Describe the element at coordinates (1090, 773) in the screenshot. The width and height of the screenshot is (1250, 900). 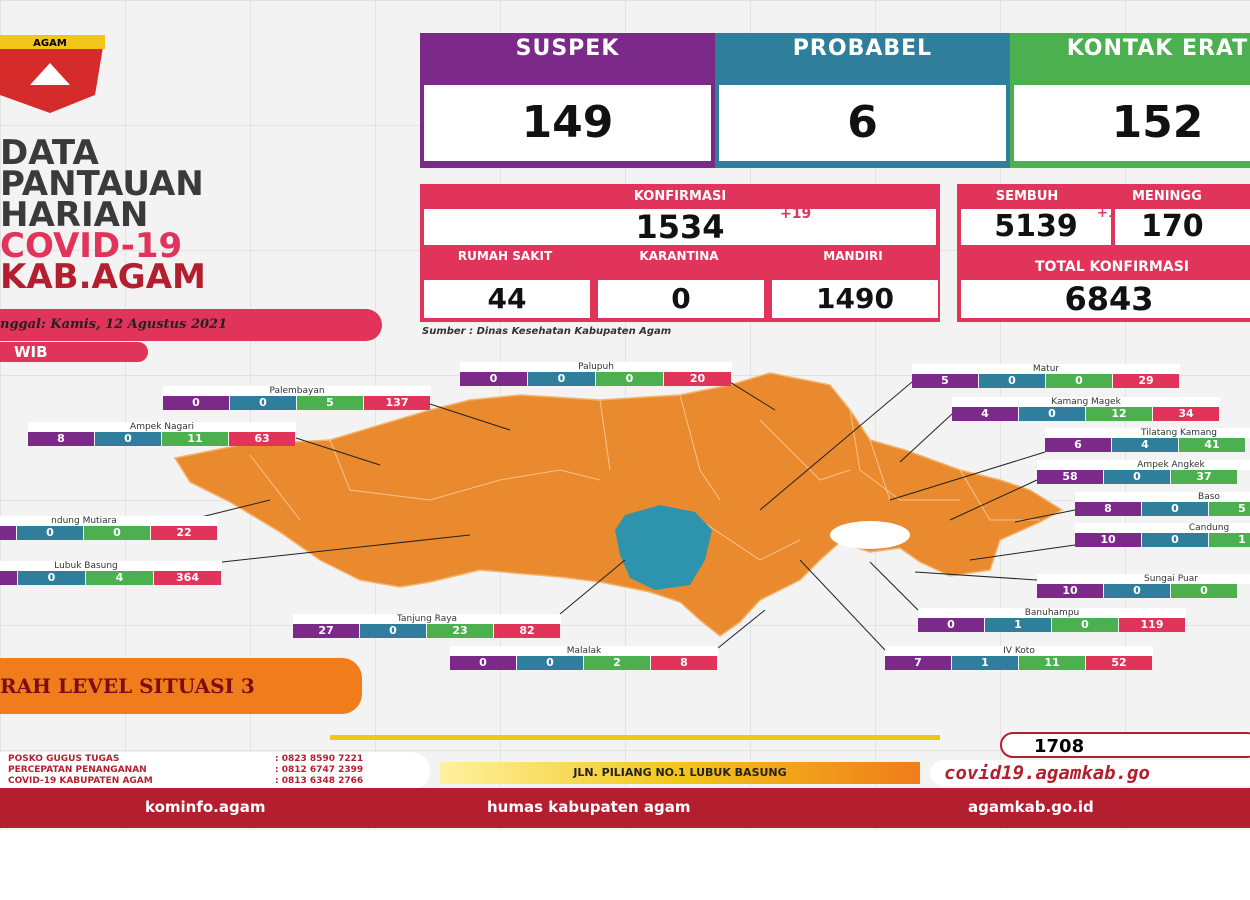
I see `website: covid19.agamkab.go` at that location.